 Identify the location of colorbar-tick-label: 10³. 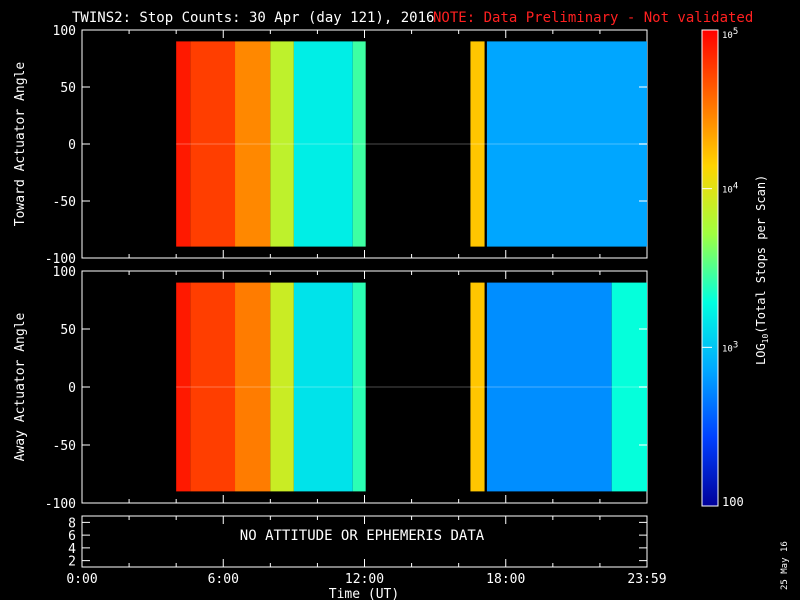
(730, 347).